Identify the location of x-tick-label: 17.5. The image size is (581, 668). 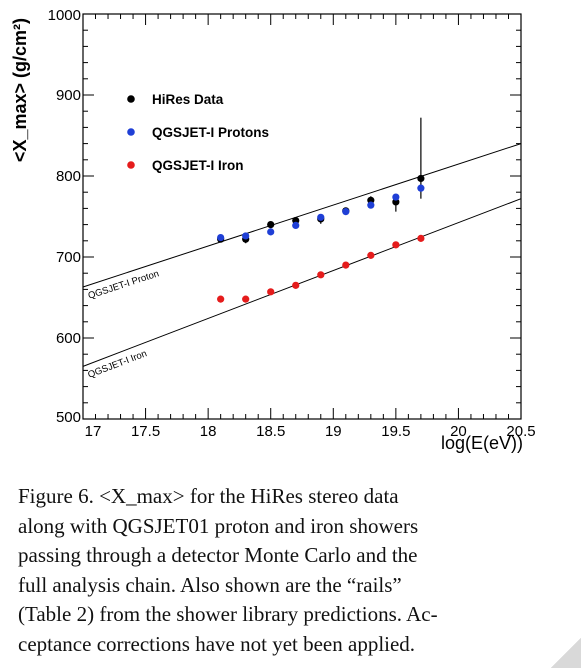
(145, 431).